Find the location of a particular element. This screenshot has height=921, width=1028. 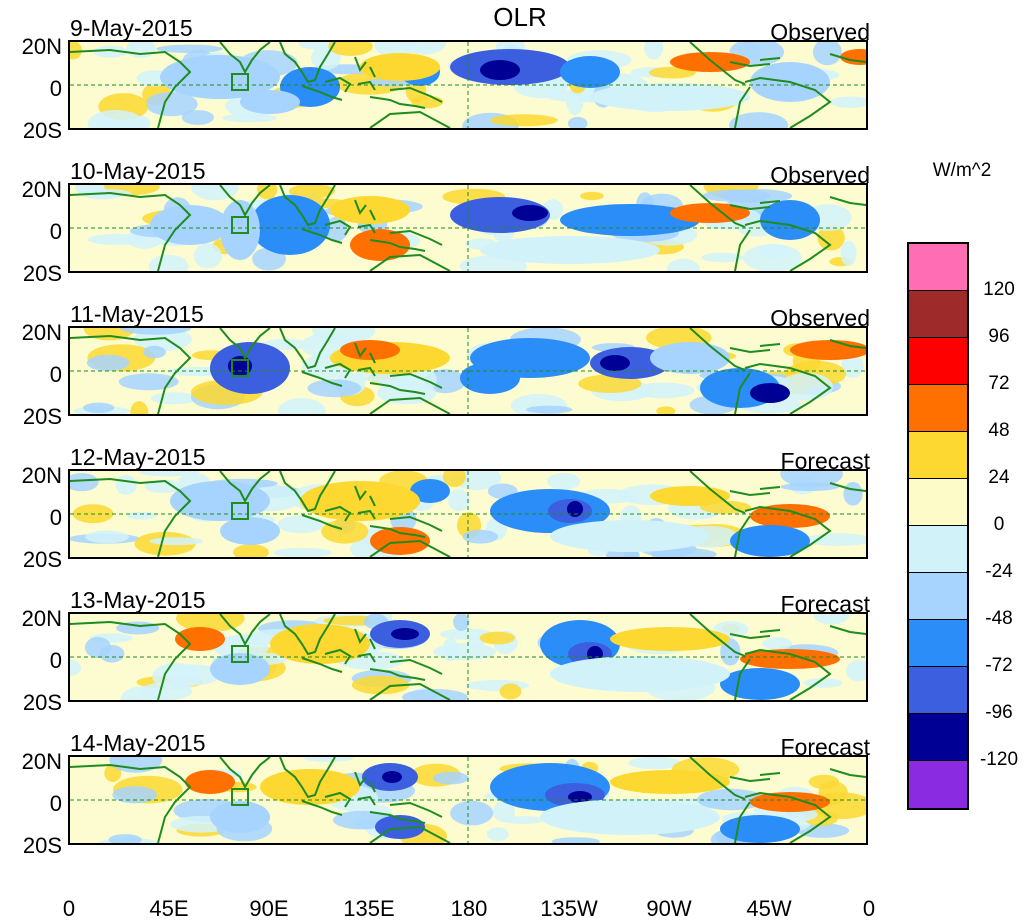

lon-label: 90W is located at coordinates (669, 908).